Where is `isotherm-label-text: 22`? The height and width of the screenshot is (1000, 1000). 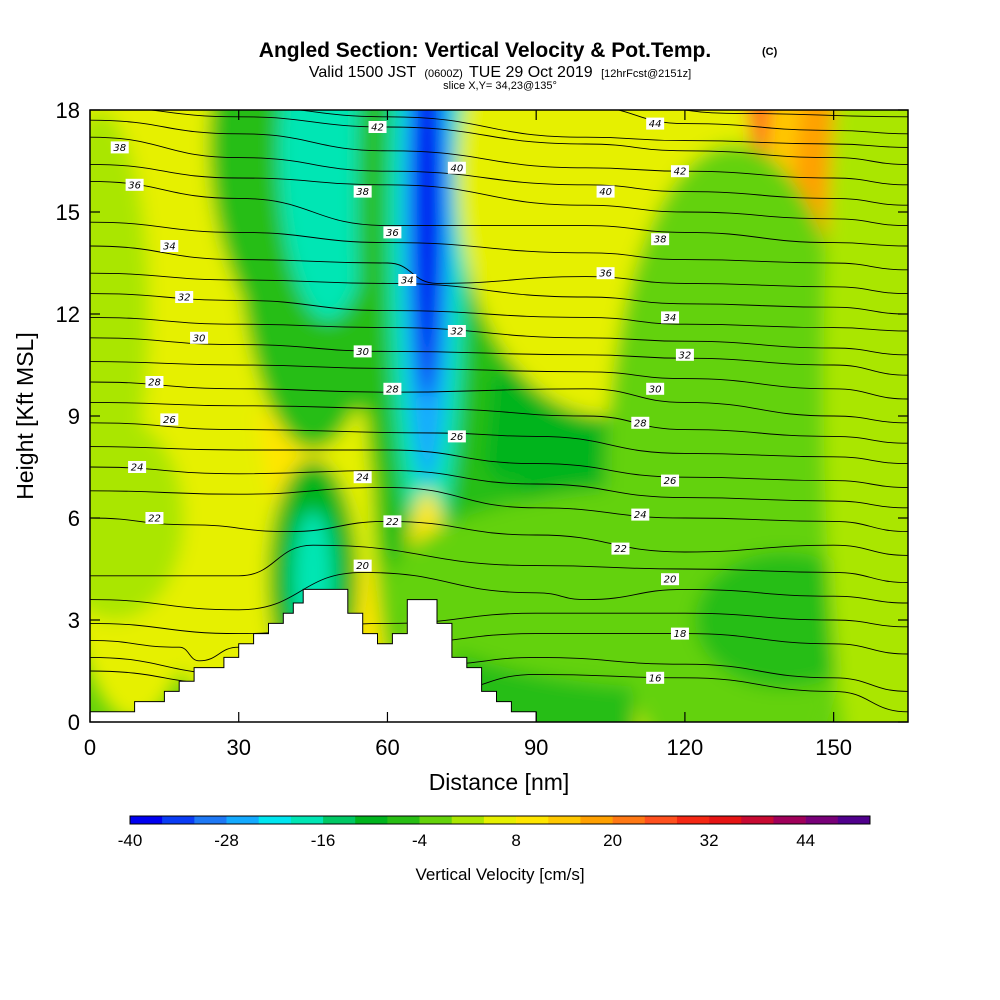
isotherm-label-text: 22 is located at coordinates (620, 549).